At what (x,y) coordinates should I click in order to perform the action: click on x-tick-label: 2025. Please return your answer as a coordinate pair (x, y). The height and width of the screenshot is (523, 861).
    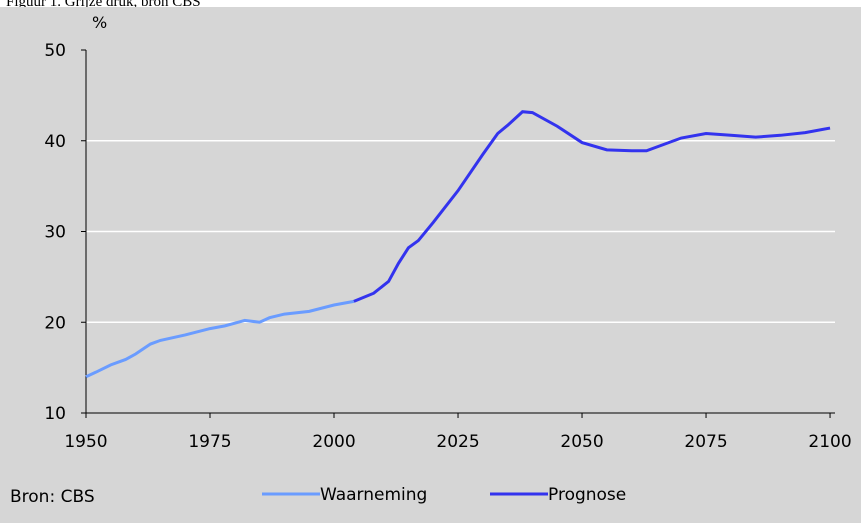
    Looking at the image, I should click on (457, 442).